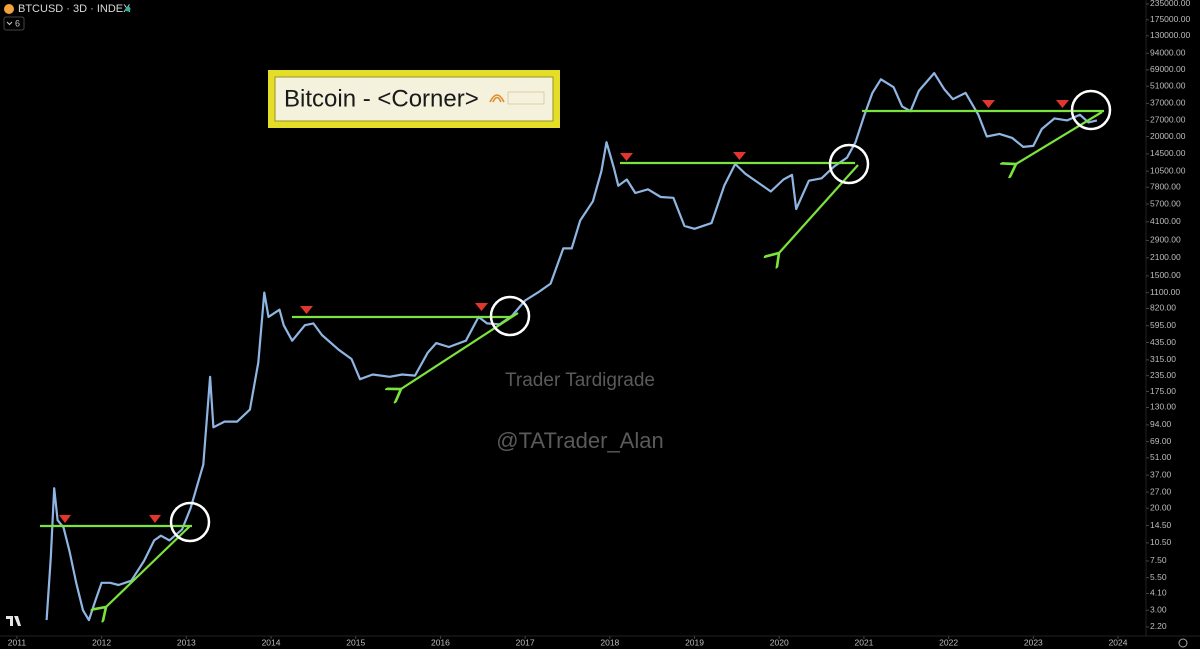 The height and width of the screenshot is (649, 1200). I want to click on y-tick-label: 94000.00, so click(1168, 53).